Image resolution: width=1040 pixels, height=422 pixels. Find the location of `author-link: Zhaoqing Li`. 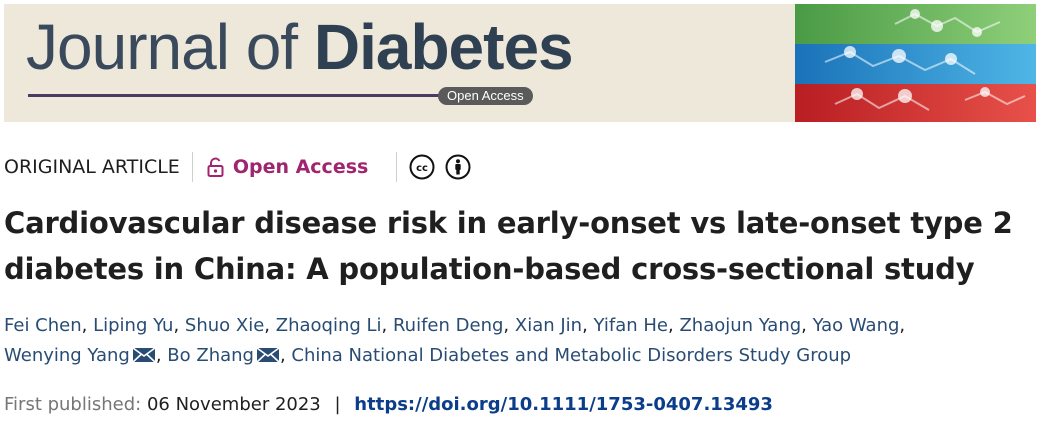

author-link: Zhaoqing Li is located at coordinates (328, 325).